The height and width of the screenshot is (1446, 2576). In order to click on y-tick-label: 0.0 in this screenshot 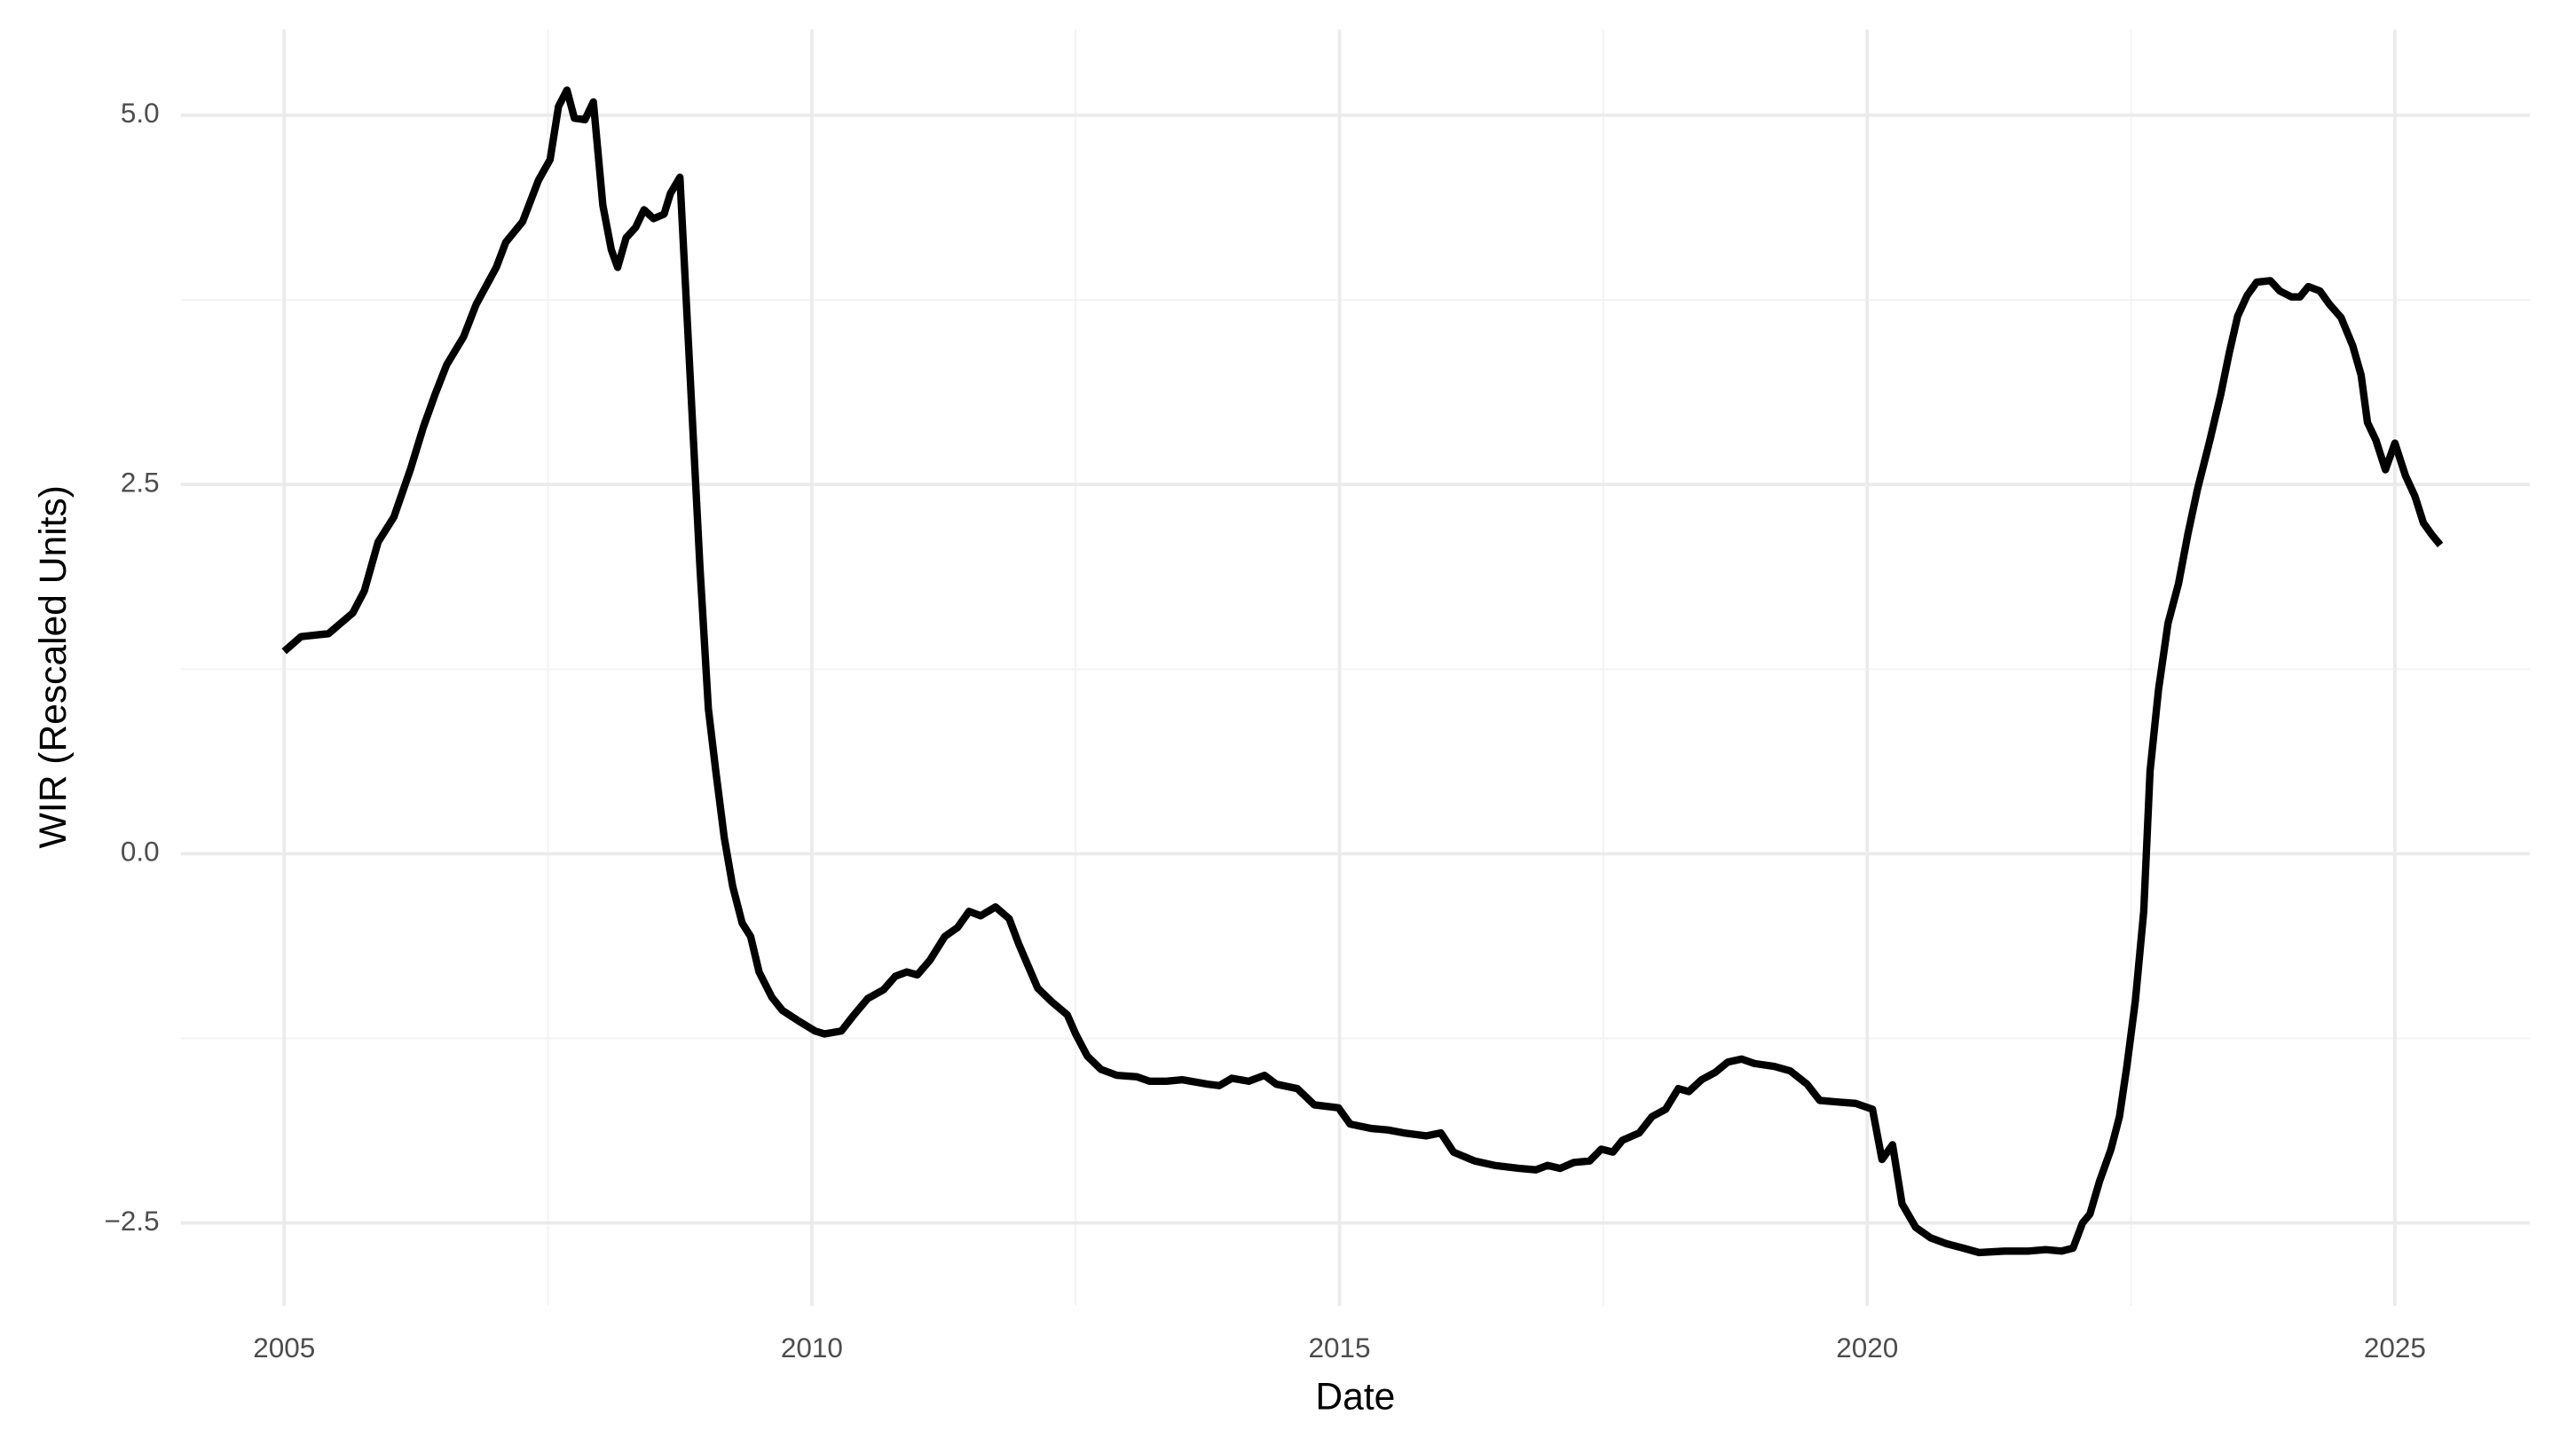, I will do `click(140, 852)`.